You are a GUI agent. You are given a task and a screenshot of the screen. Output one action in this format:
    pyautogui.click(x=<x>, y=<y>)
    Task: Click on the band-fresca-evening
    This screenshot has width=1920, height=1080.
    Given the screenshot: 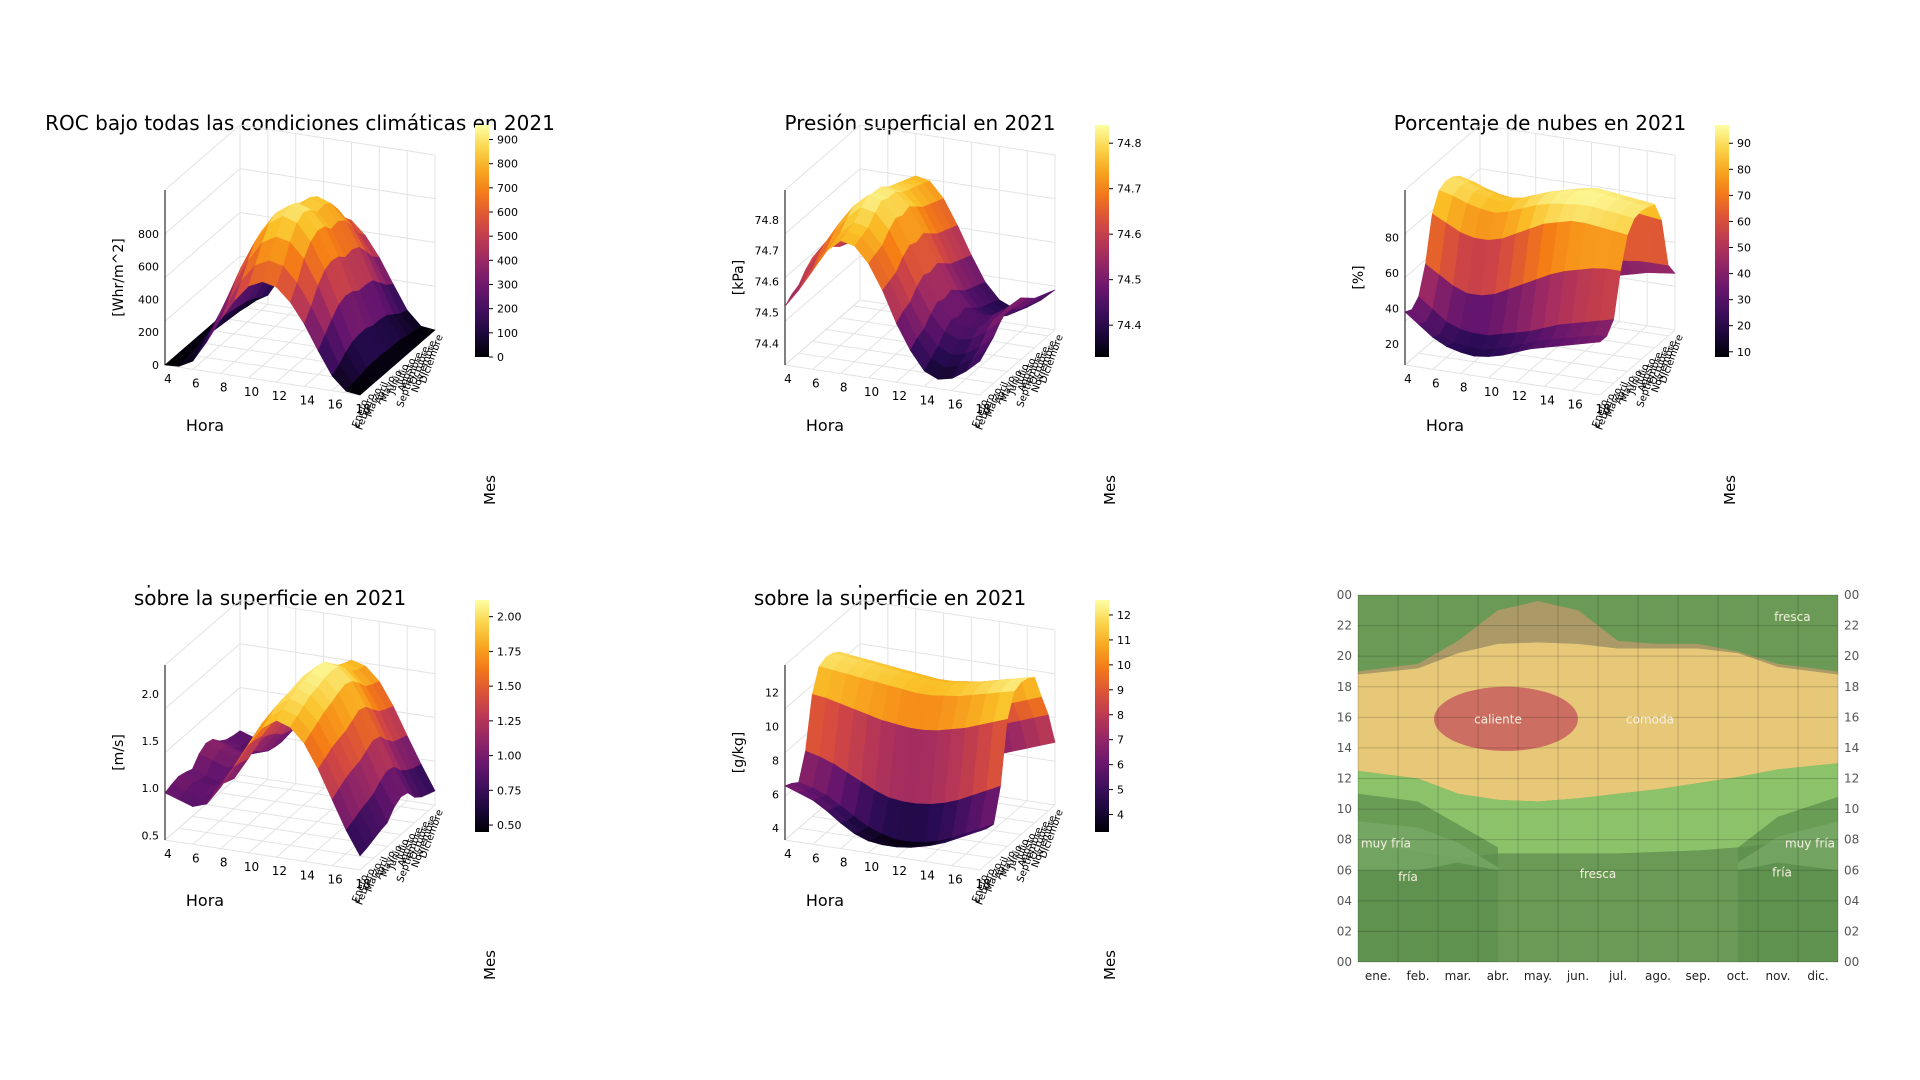 What is the action you would take?
    pyautogui.click(x=1598, y=638)
    